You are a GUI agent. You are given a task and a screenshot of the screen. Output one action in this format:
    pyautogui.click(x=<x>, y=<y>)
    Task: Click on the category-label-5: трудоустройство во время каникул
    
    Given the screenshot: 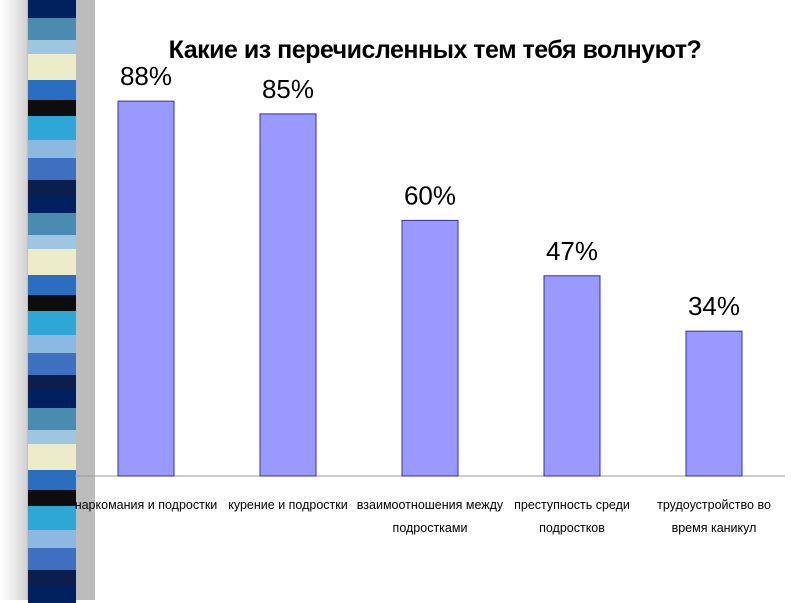 What is the action you would take?
    pyautogui.click(x=714, y=516)
    